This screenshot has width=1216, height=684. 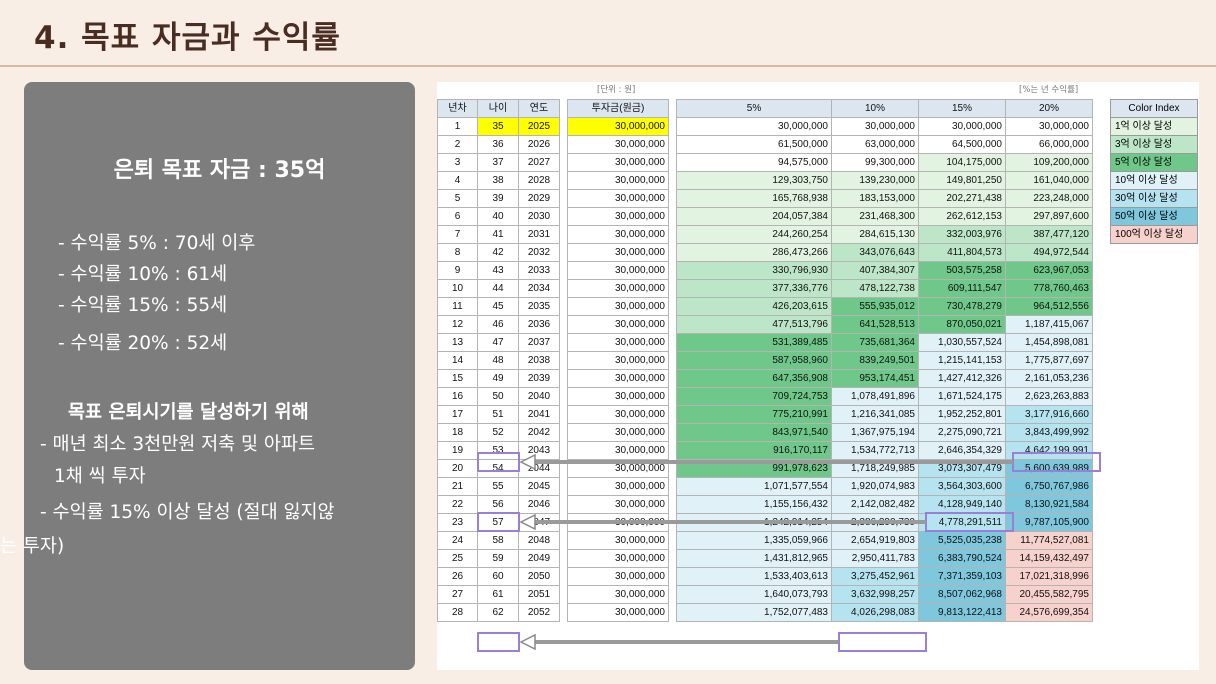 What do you see at coordinates (539, 522) in the screenshot?
I see `cell-year: 2047` at bounding box center [539, 522].